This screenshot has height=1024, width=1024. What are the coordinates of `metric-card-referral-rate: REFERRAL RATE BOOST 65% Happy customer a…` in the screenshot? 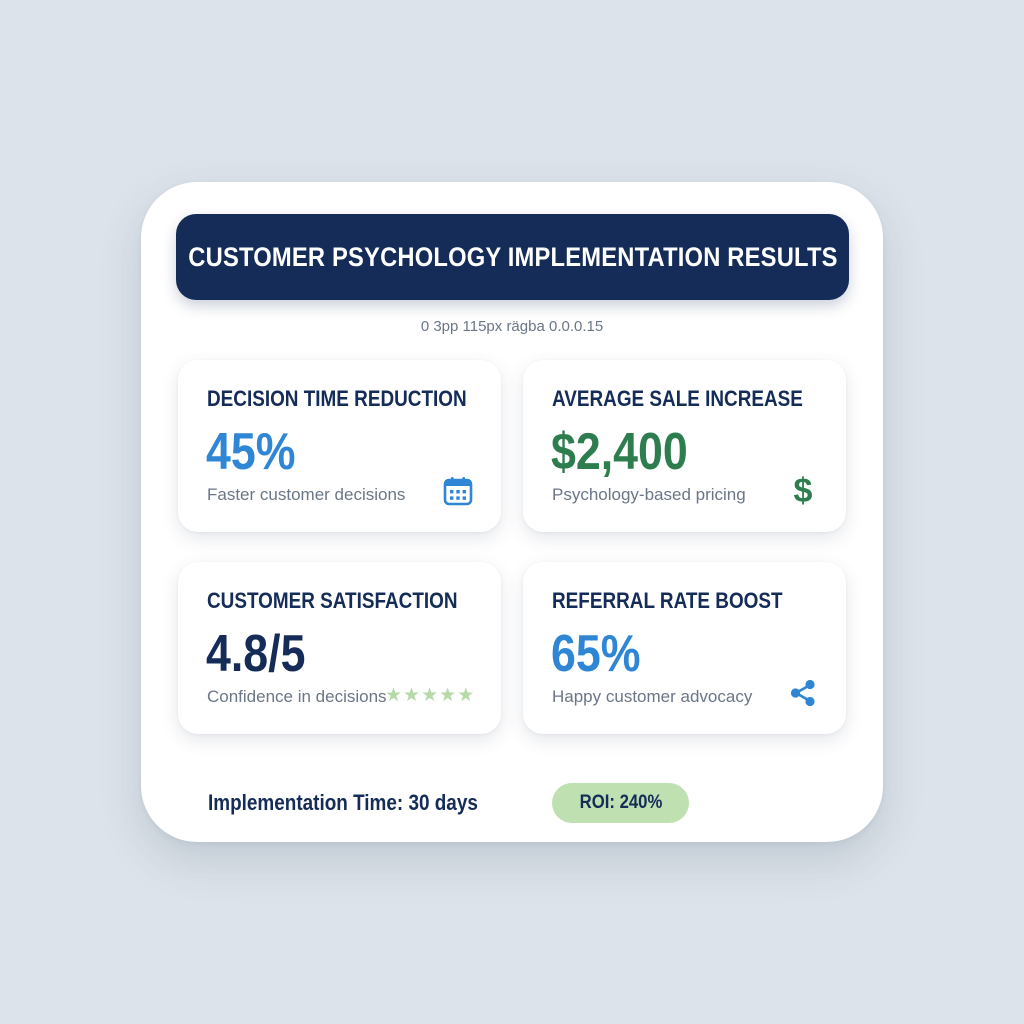 It's located at (684, 648).